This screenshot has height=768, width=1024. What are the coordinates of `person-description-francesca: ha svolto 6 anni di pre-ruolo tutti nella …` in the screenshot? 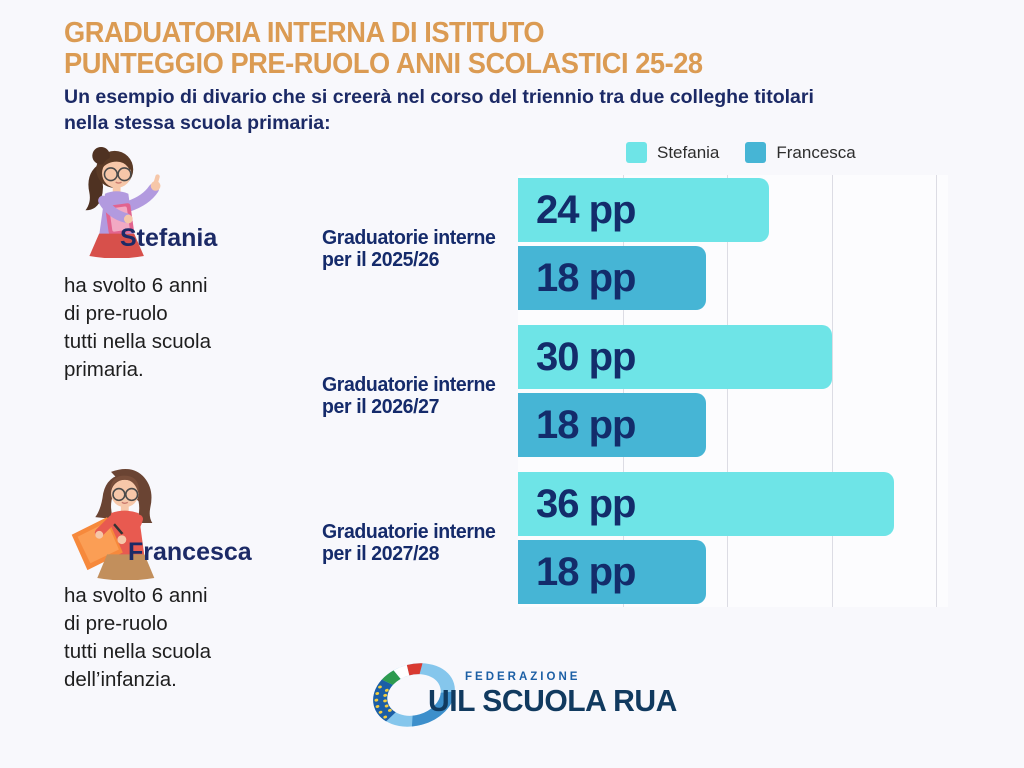 It's located at (137, 638).